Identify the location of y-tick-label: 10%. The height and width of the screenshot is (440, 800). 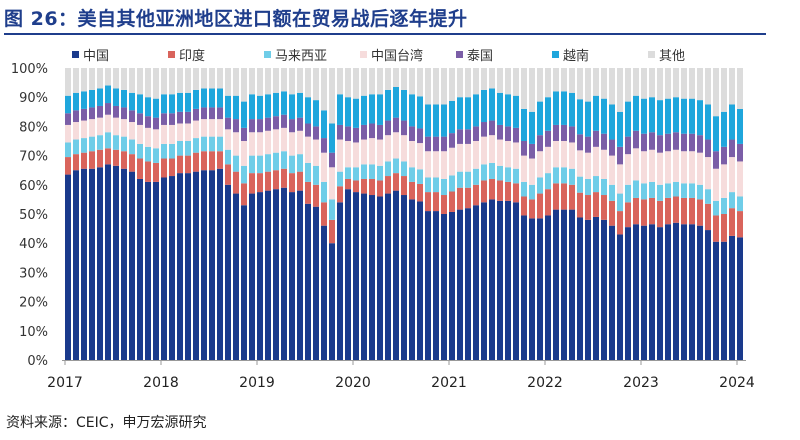
(33, 332).